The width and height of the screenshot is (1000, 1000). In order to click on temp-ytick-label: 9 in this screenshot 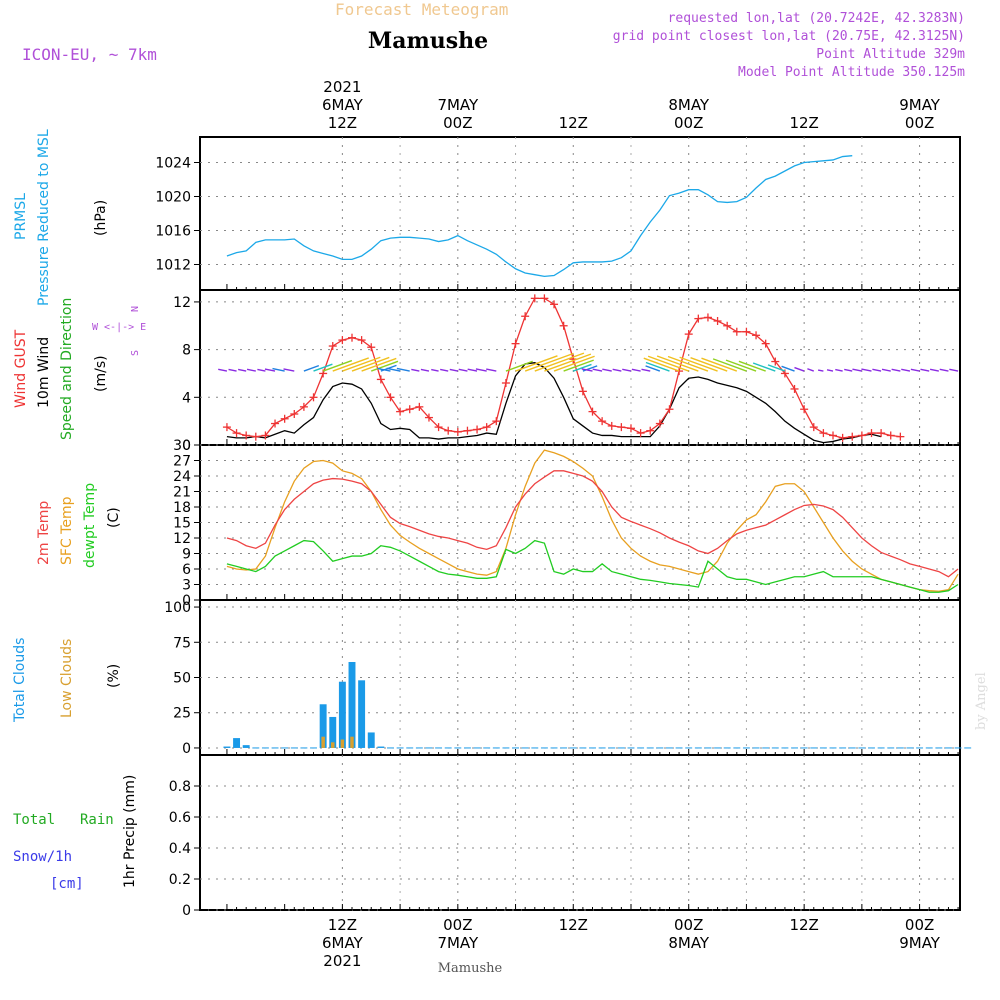, I will do `click(186, 555)`.